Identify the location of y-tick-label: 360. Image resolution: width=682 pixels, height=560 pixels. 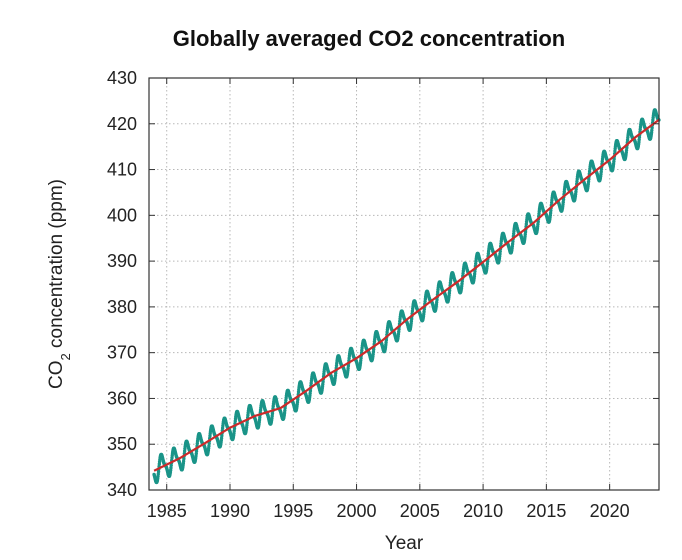
(122, 398).